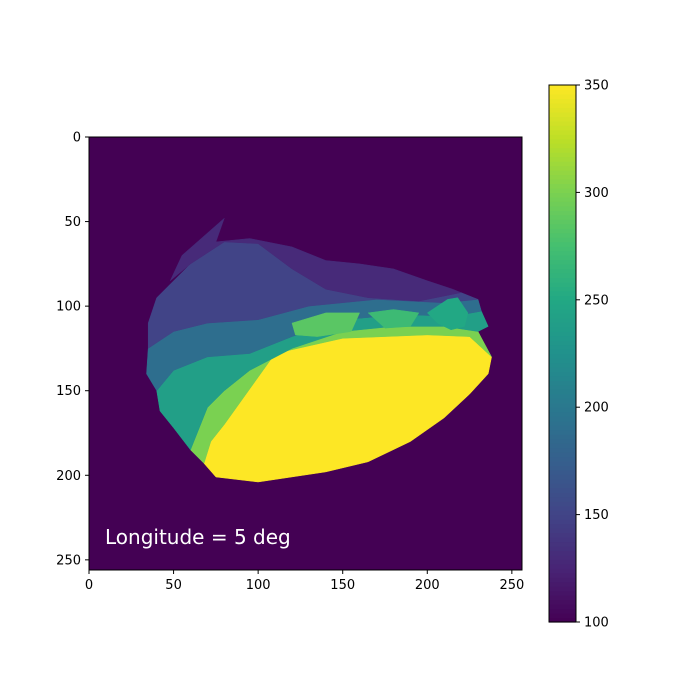 Image resolution: width=700 pixels, height=700 pixels. What do you see at coordinates (511, 585) in the screenshot?
I see `x-tick-label: 250` at bounding box center [511, 585].